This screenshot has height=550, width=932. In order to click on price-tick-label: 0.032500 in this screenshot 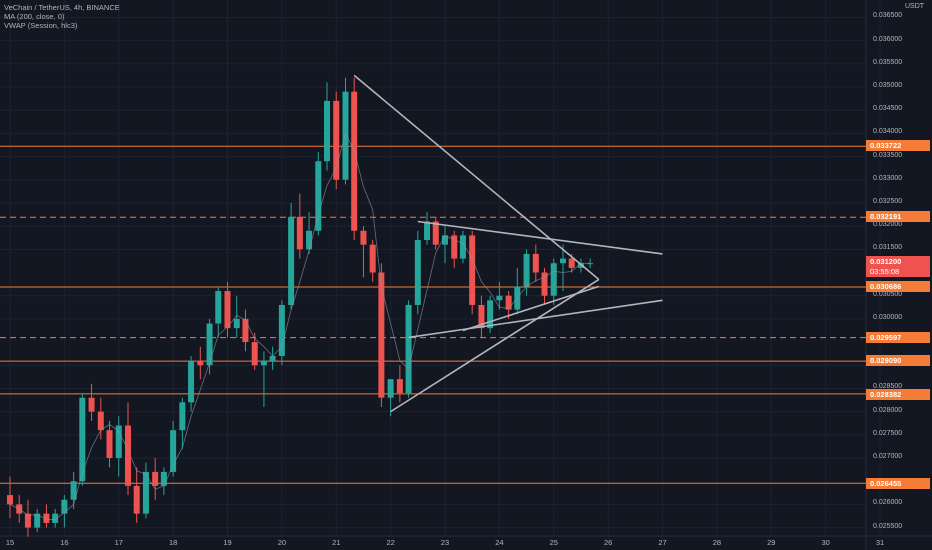, I will do `click(888, 201)`.